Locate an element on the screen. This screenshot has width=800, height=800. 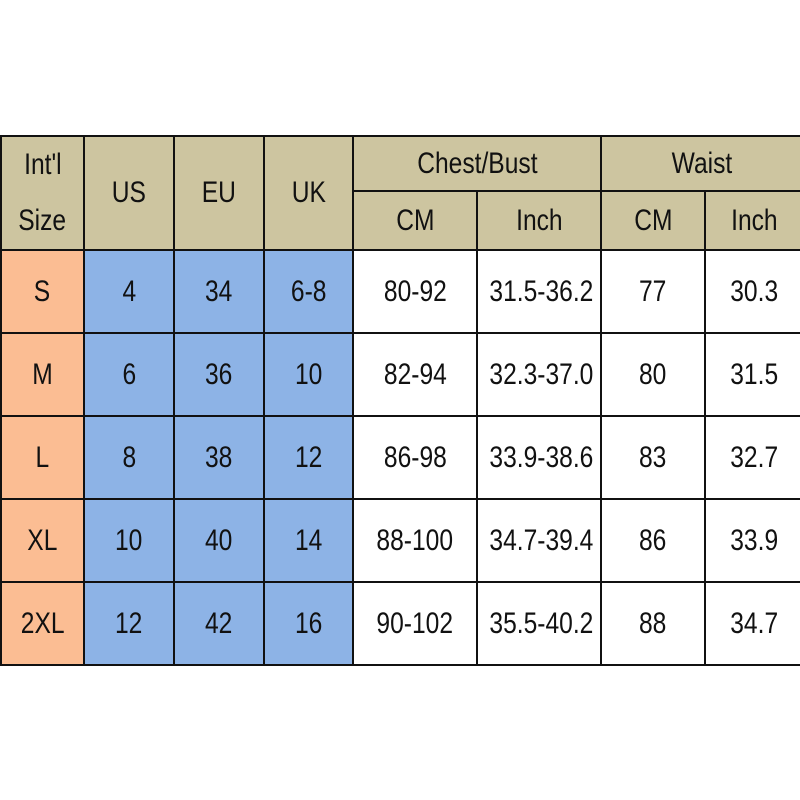
cell-us: 8 is located at coordinates (129, 457).